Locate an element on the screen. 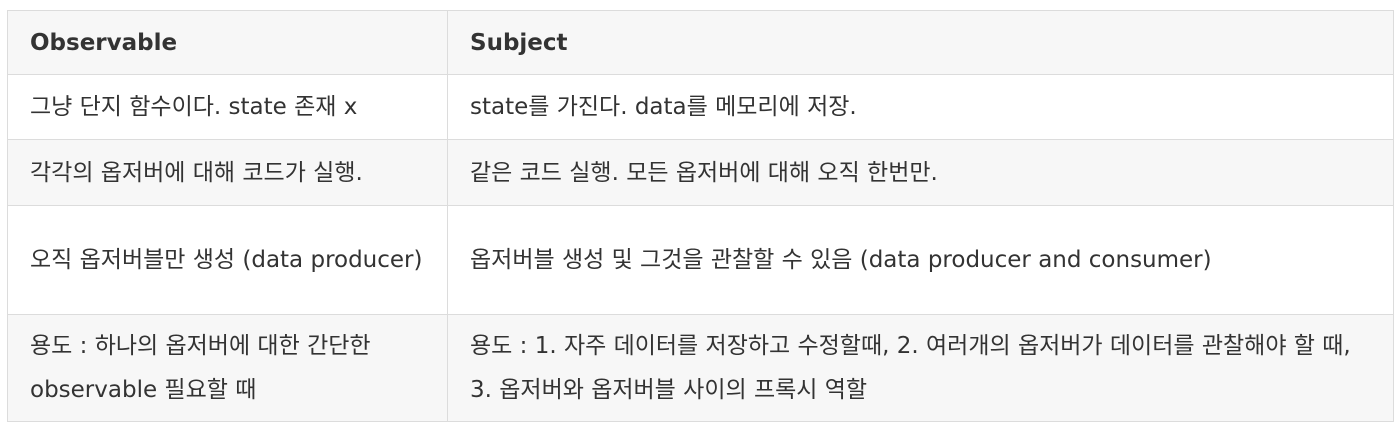 This screenshot has width=1400, height=436. cell-observable: 오직 옵저버블만 생성 (data producer) is located at coordinates (227, 260).